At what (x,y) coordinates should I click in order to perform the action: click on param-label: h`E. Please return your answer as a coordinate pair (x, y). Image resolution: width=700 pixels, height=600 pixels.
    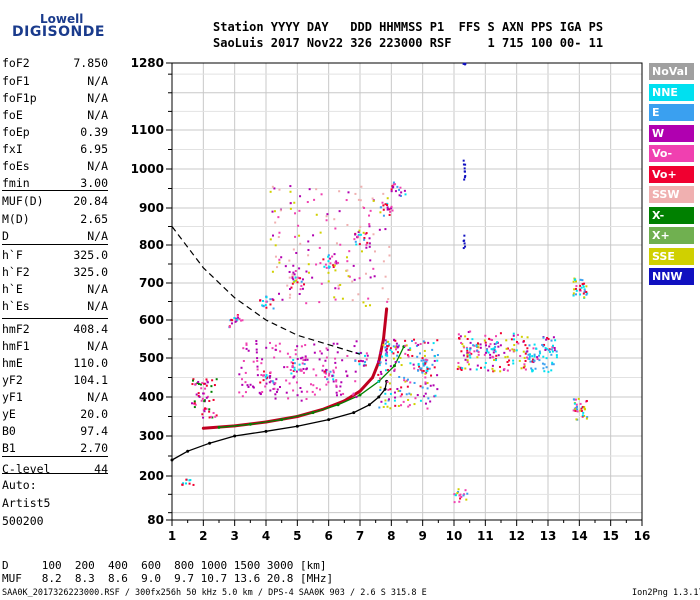
    Looking at the image, I should click on (12, 289).